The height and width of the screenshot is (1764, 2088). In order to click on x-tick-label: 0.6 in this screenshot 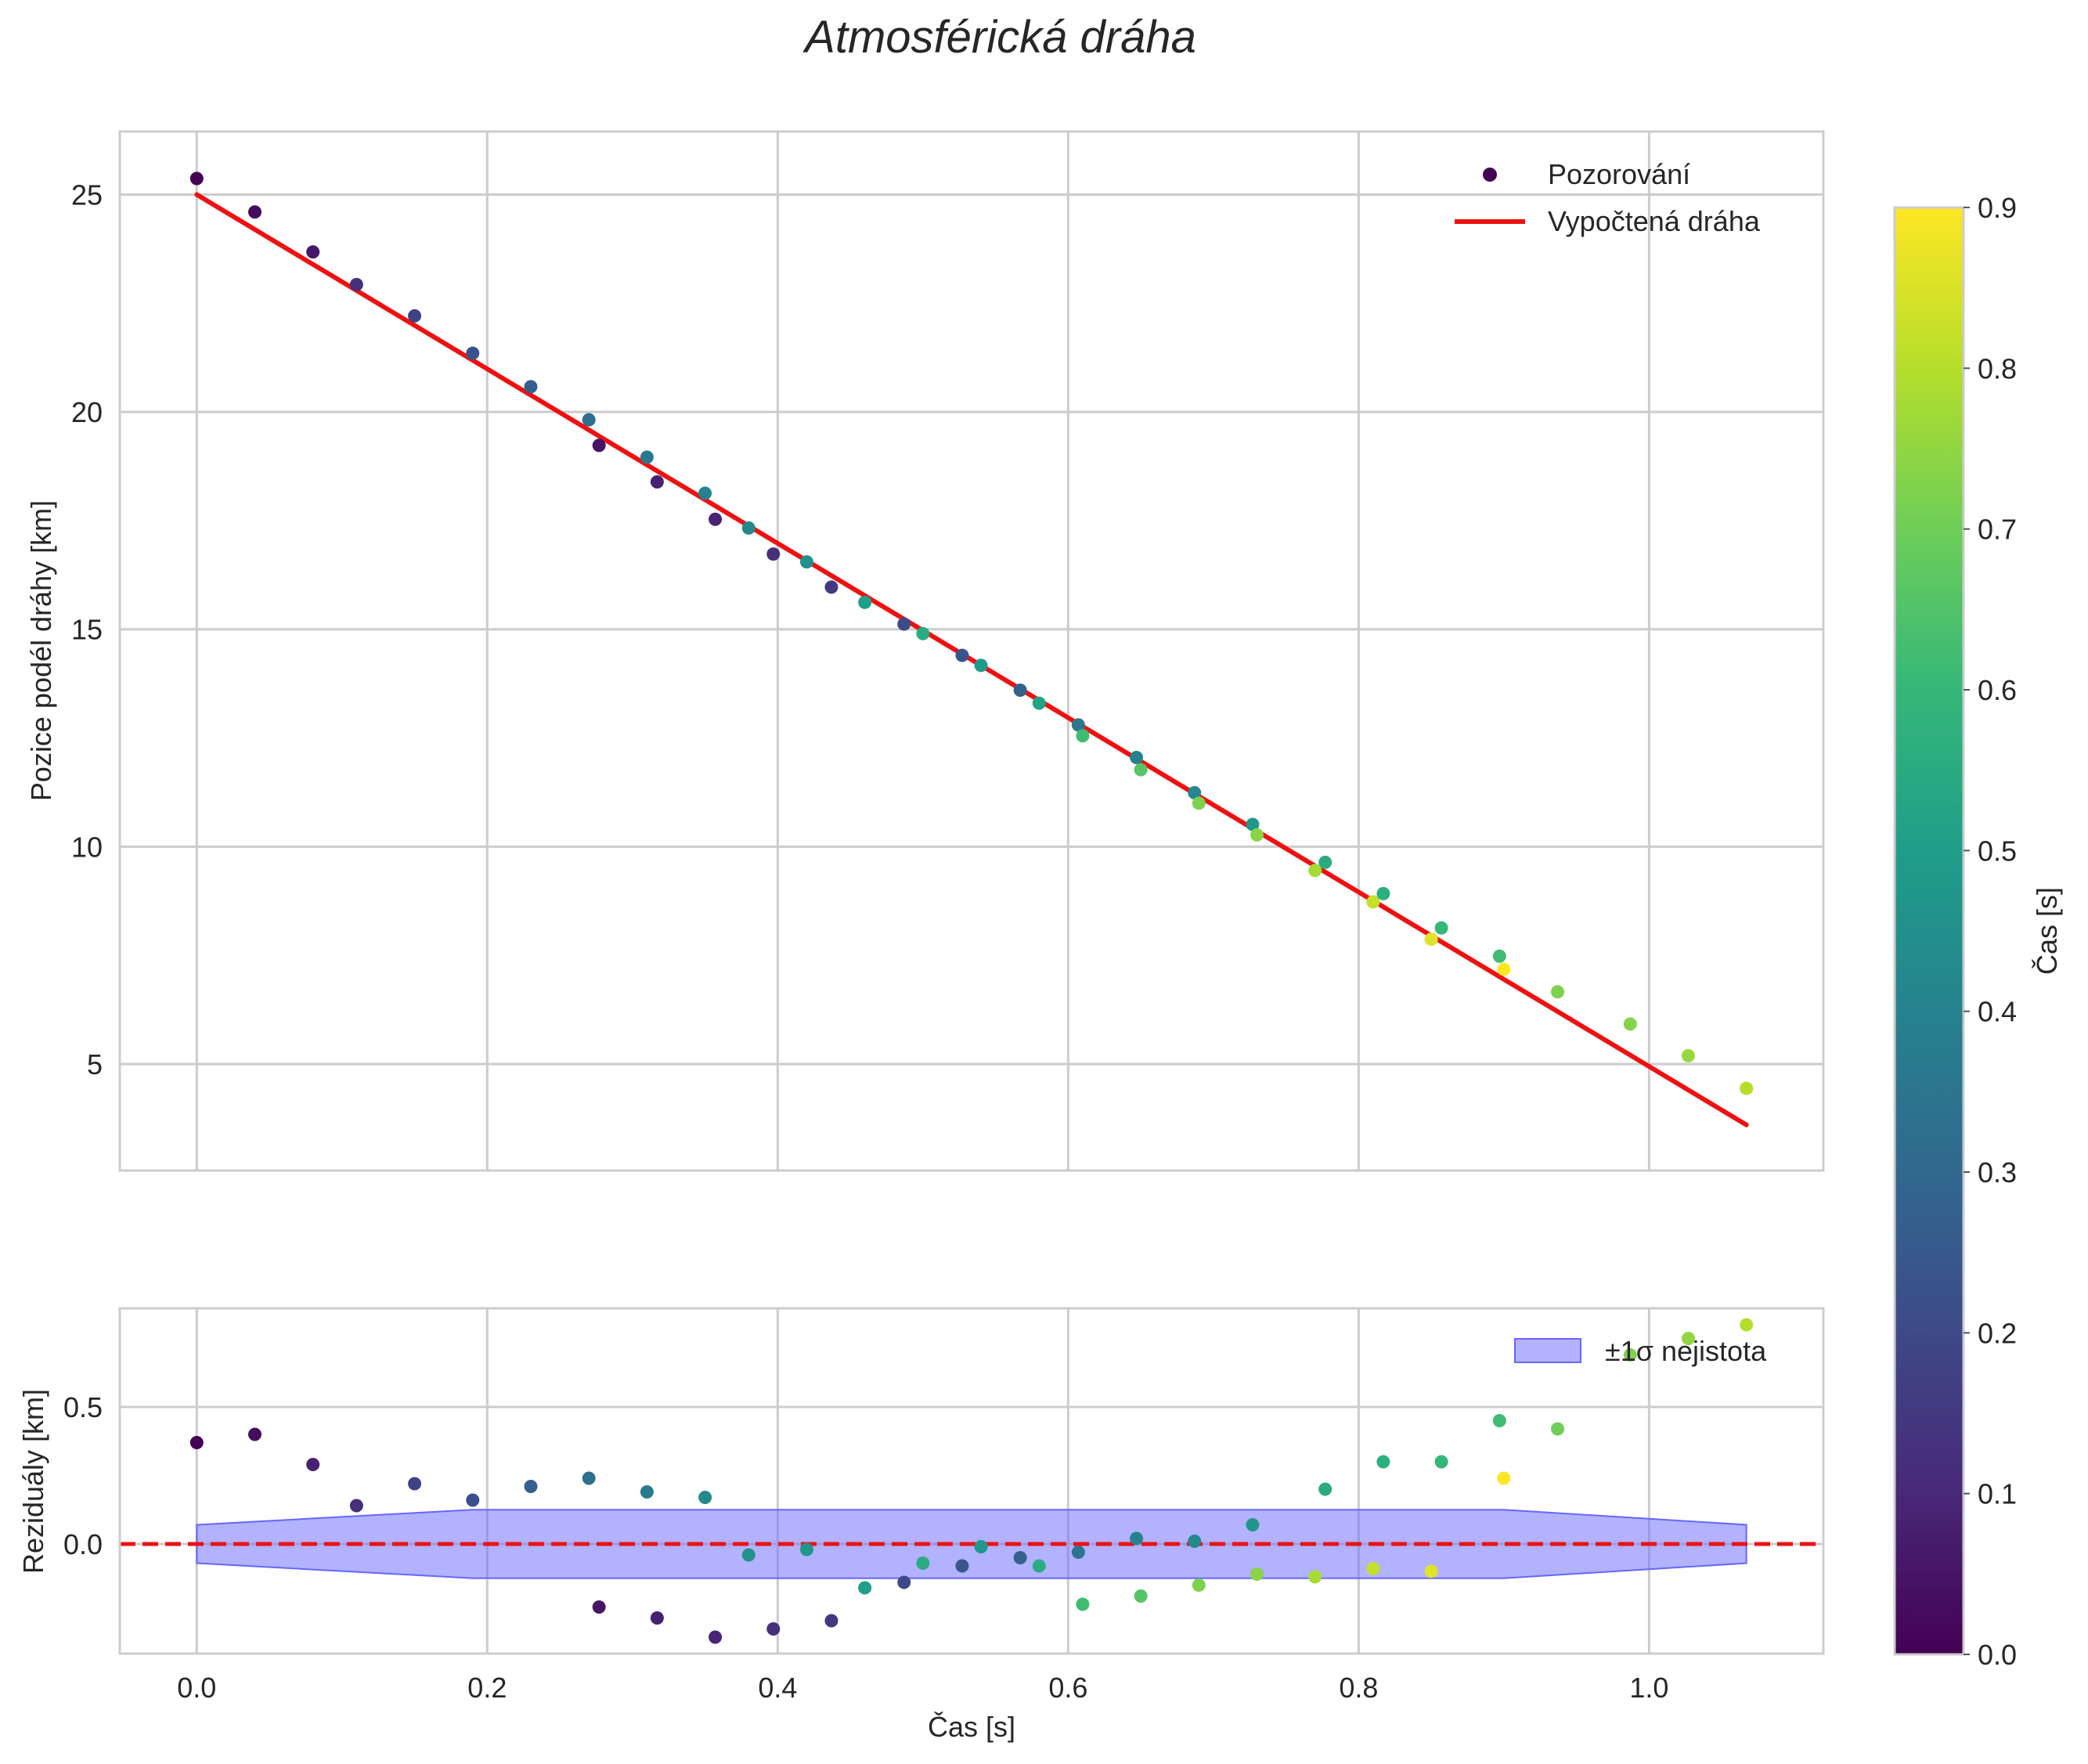, I will do `click(1067, 1688)`.